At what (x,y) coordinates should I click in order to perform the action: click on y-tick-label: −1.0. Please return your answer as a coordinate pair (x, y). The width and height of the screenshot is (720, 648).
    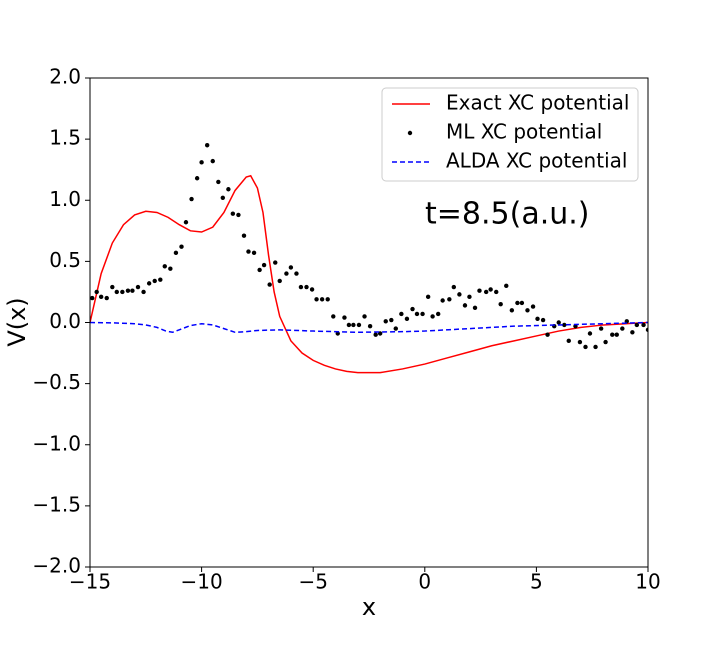
    Looking at the image, I should click on (56, 443).